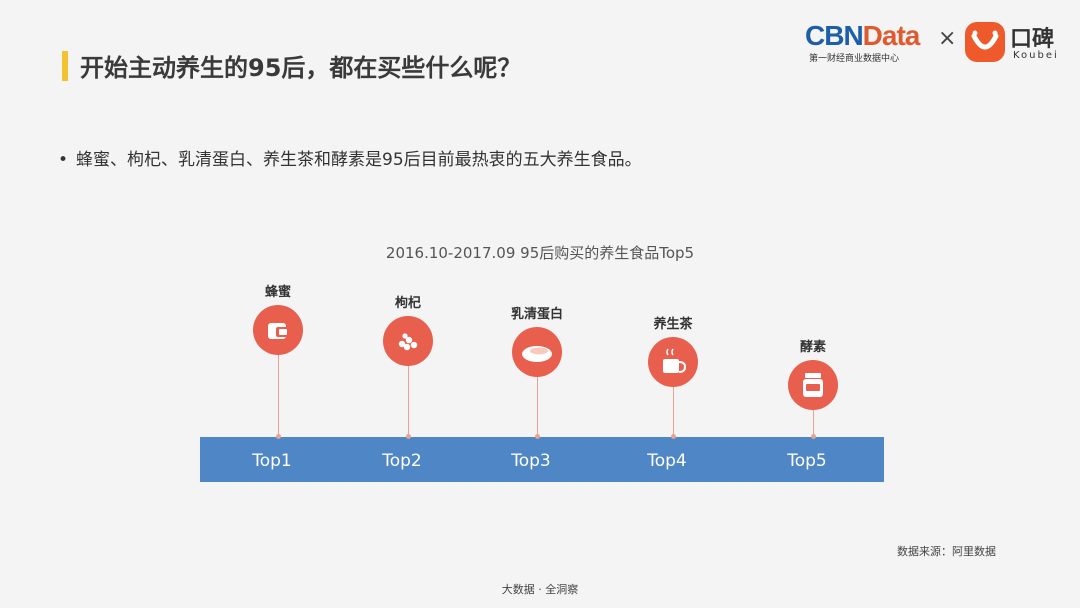 This screenshot has height=608, width=1080. Describe the element at coordinates (935, 42) in the screenshot. I see `logo-area: CBNData 第一财经商业数据中心 × 口碑 Koubei` at that location.